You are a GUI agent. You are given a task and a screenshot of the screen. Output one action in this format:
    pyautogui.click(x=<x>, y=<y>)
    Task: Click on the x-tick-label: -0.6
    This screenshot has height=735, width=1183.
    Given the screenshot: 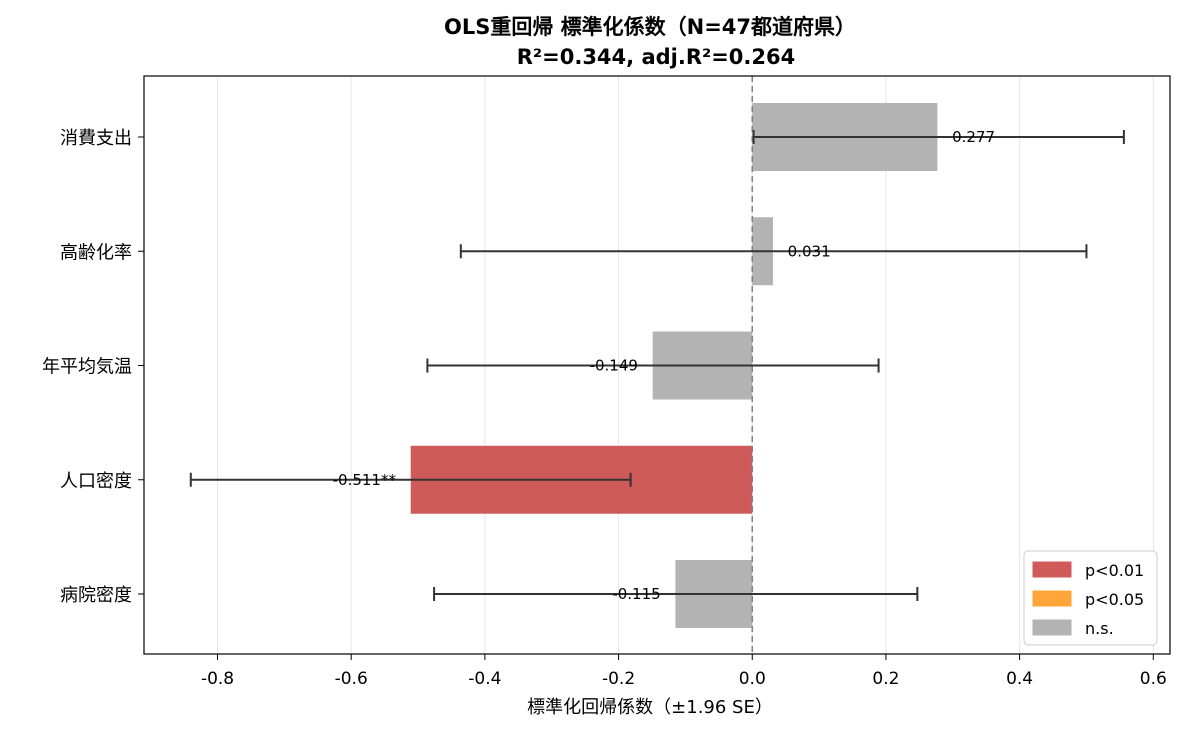 What is the action you would take?
    pyautogui.click(x=351, y=679)
    